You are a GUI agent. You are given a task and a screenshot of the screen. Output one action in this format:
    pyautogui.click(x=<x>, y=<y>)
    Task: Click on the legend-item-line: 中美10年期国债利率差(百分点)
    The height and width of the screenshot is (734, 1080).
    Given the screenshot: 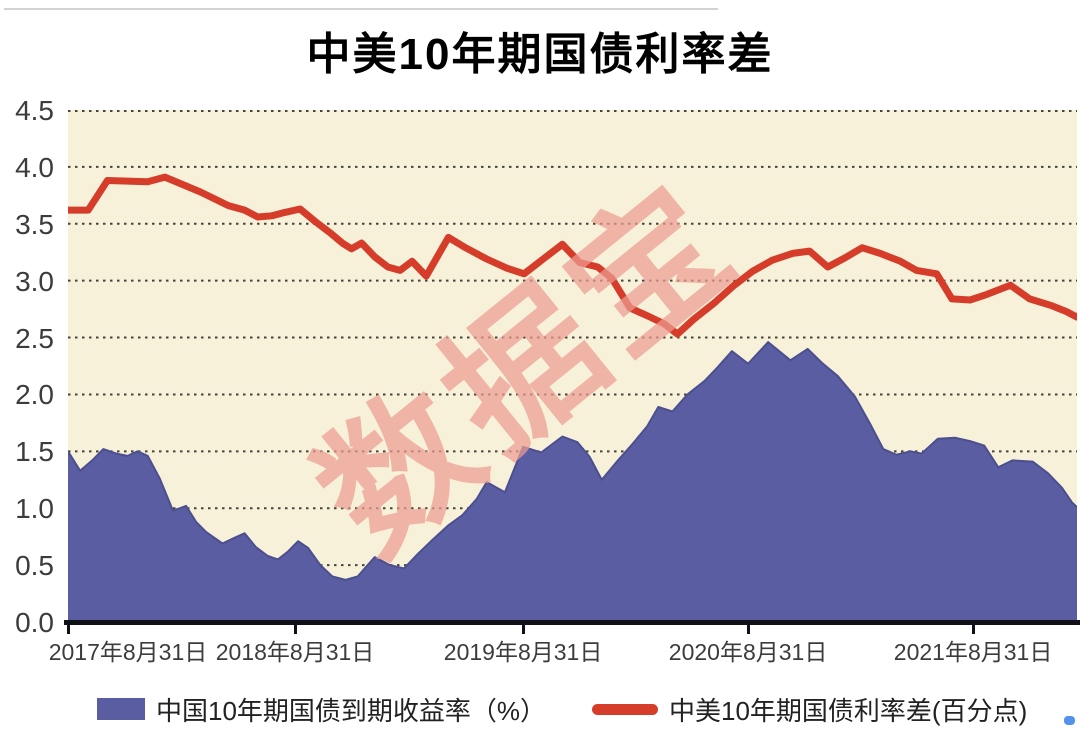 What is the action you would take?
    pyautogui.click(x=809, y=709)
    